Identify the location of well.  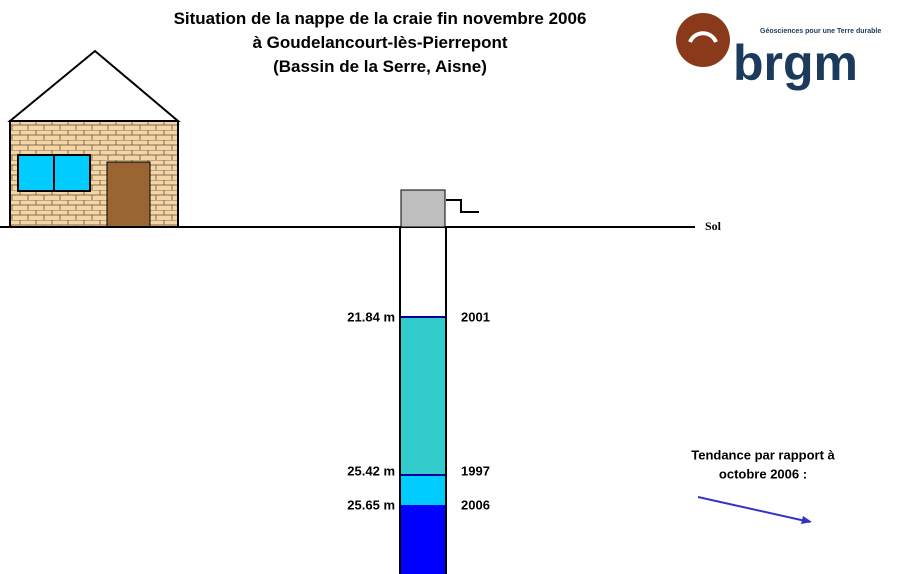
(439, 381).